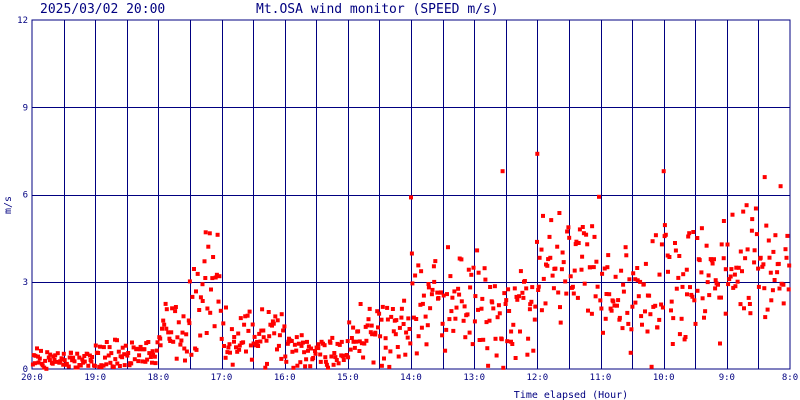 This screenshot has height=400, width=800. I want to click on x-tick-label: 9:0, so click(727, 378).